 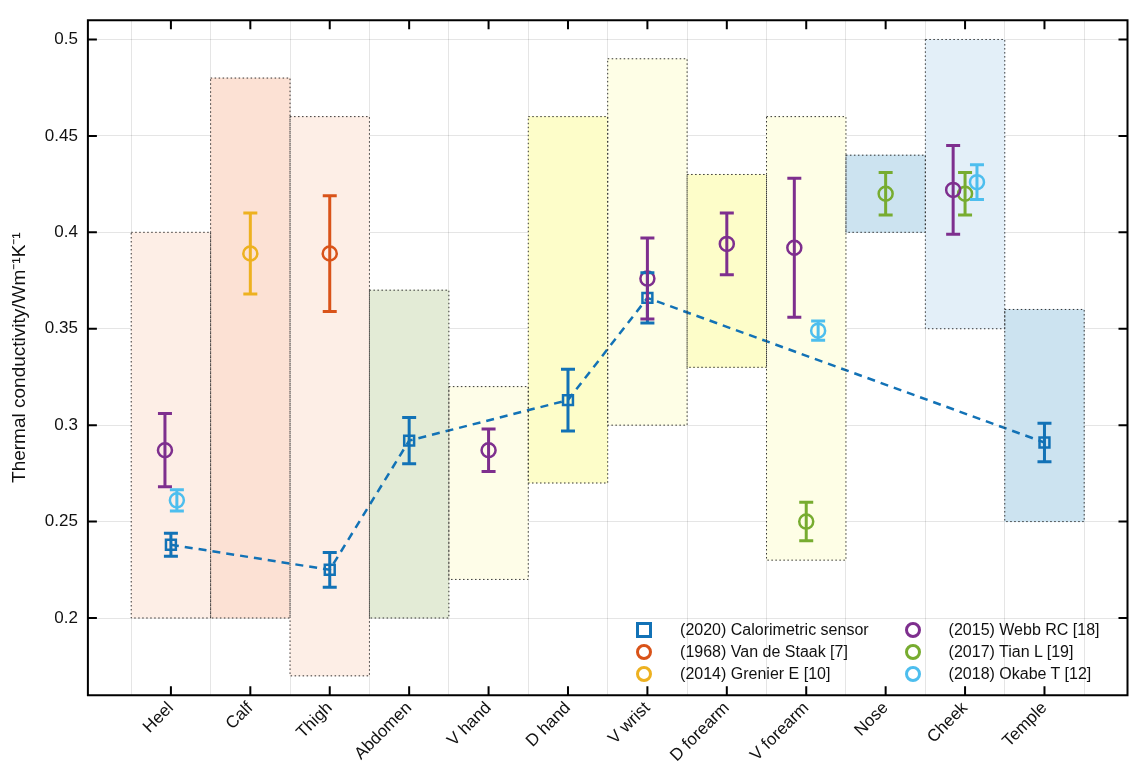 I want to click on legend-label: (2017) Tian L [19], so click(x=1011, y=652).